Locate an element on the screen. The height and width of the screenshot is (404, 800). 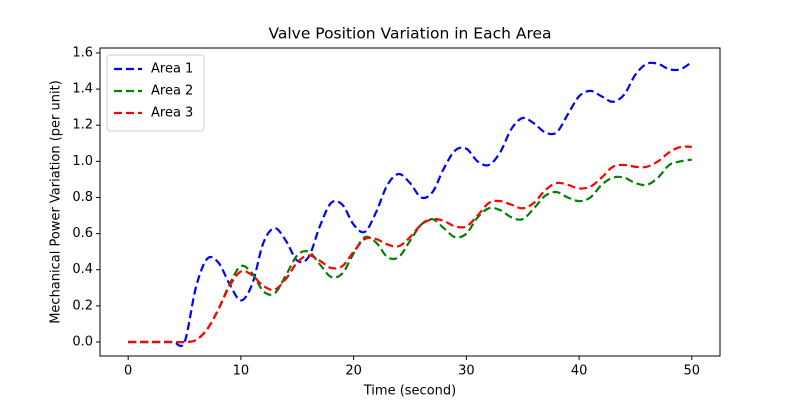
y-tick-label: 0.8 is located at coordinates (82, 197).